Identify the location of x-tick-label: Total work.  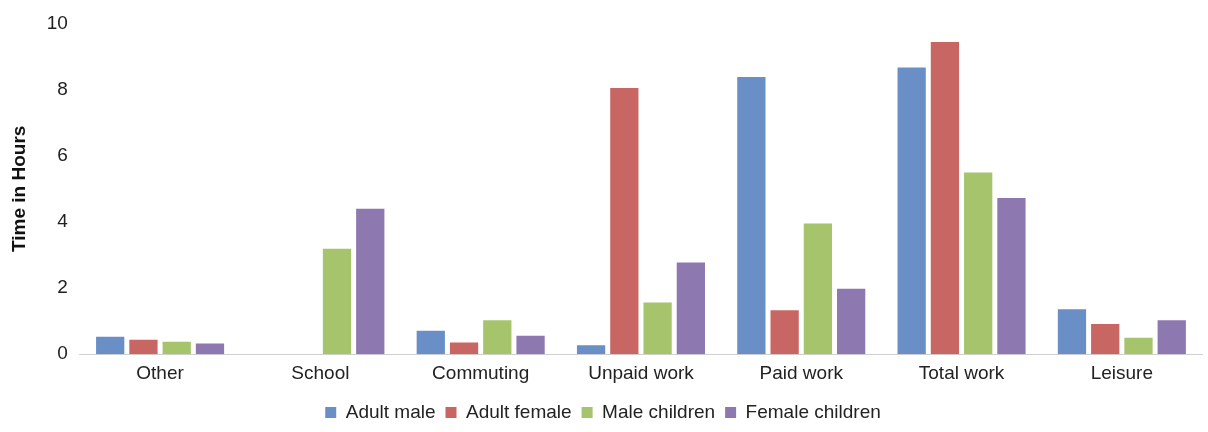
(961, 372).